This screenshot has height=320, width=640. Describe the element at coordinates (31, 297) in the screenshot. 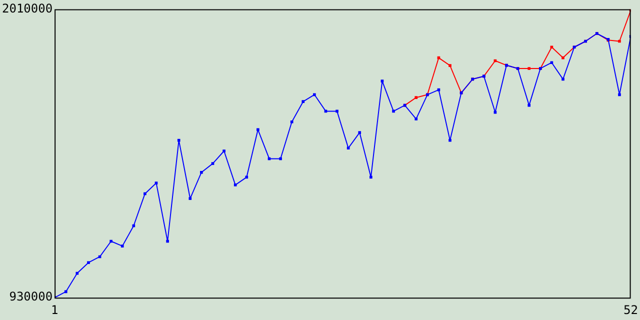

I see `y-tick-label: 930000` at that location.